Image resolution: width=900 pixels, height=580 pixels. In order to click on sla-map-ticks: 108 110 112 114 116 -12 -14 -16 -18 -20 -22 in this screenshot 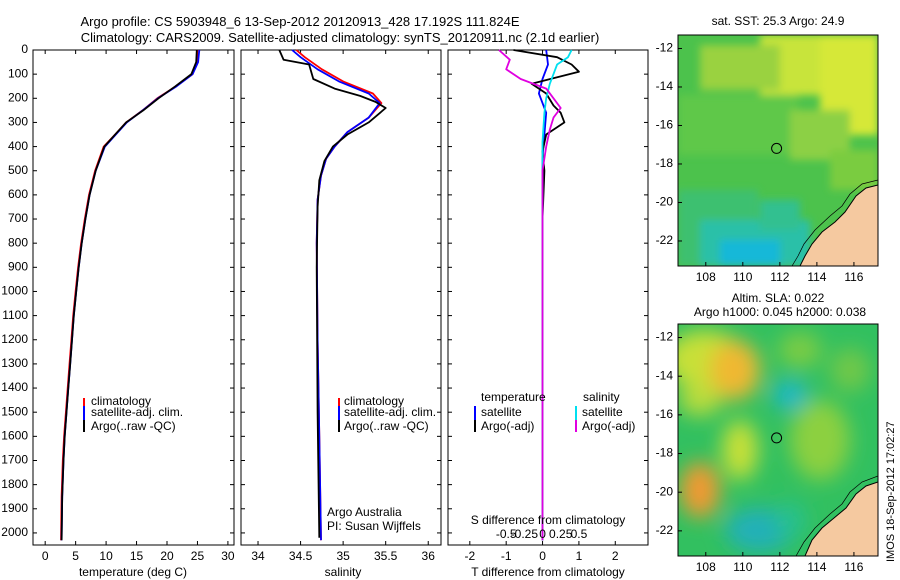, I will do `click(760, 452)`.